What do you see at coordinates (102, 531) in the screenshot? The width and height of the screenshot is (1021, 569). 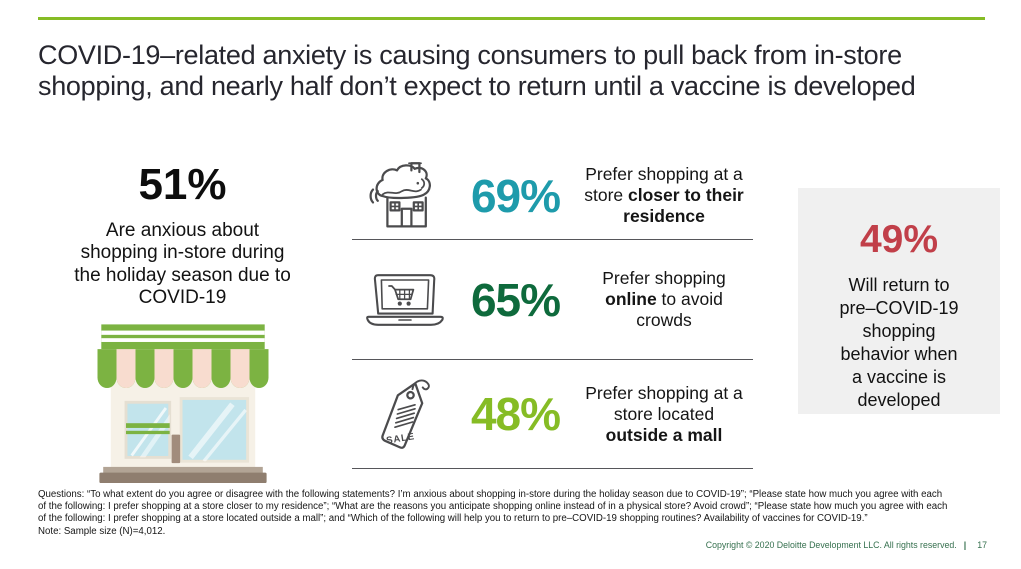 I see `footnote-line: Note: Sample size (N)=4,012.` at bounding box center [102, 531].